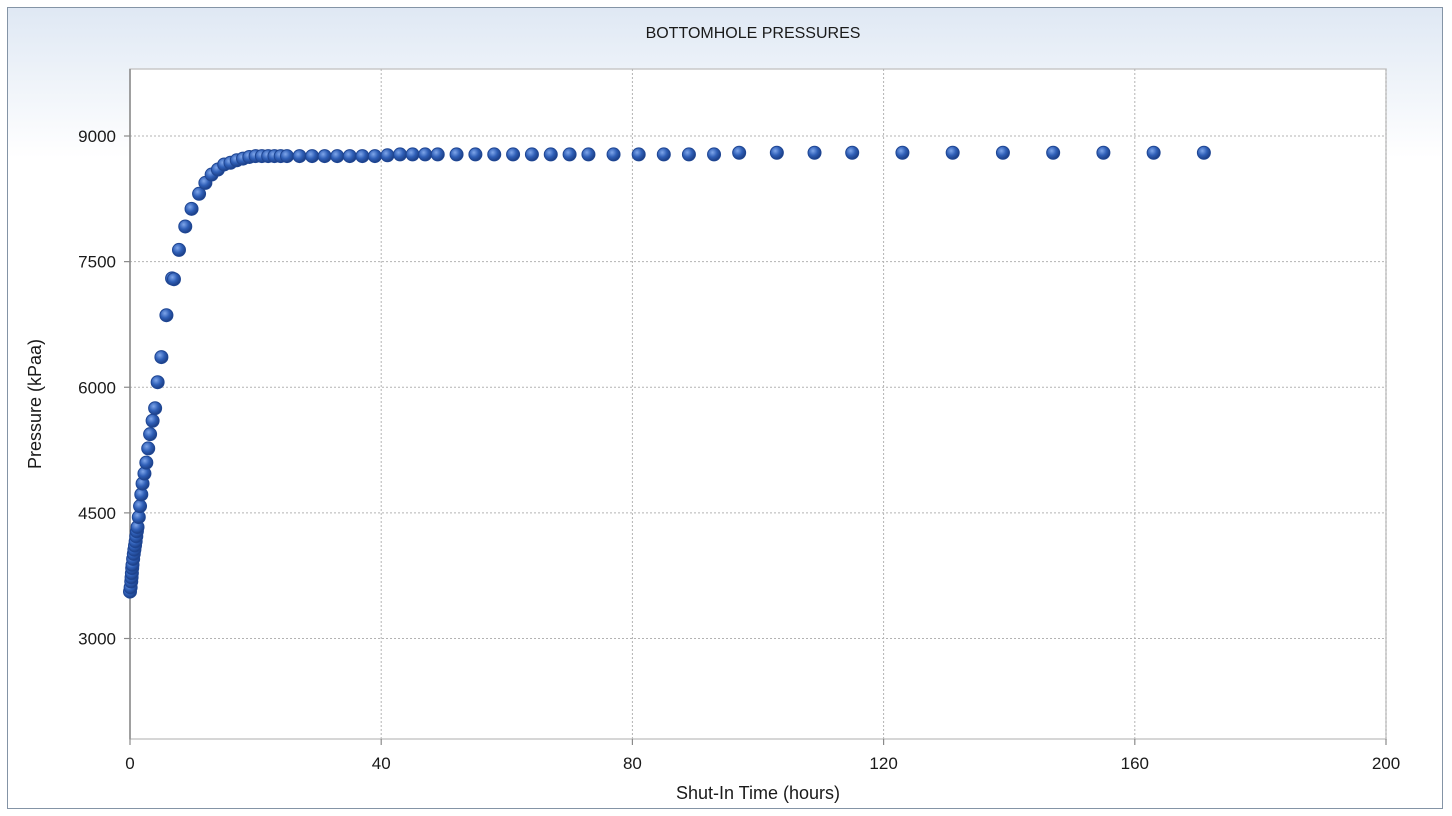  Describe the element at coordinates (1386, 763) in the screenshot. I see `x-tick-label: 200` at that location.